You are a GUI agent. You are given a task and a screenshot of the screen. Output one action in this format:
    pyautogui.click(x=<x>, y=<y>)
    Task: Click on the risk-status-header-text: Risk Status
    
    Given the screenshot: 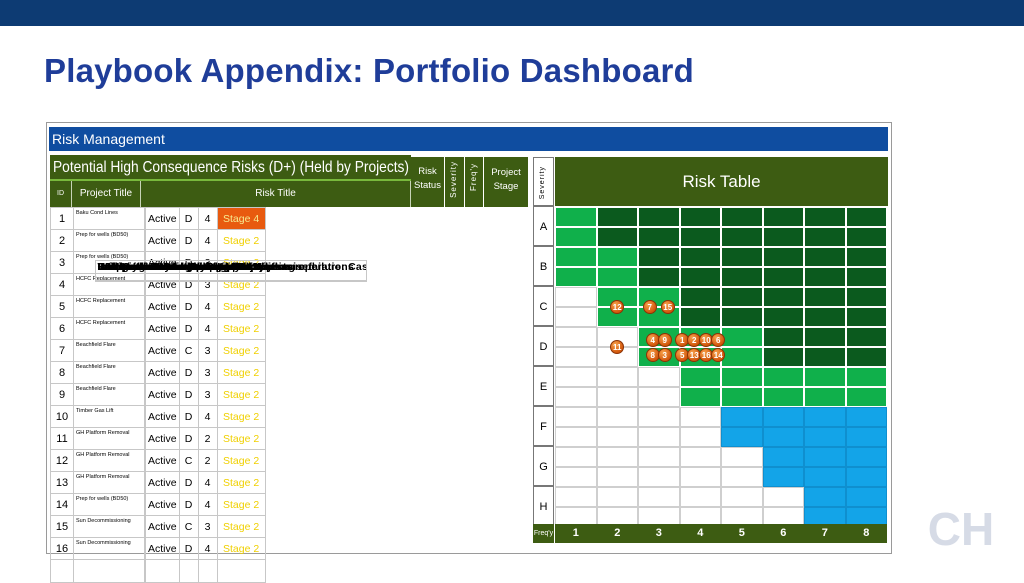 What is the action you would take?
    pyautogui.click(x=427, y=178)
    